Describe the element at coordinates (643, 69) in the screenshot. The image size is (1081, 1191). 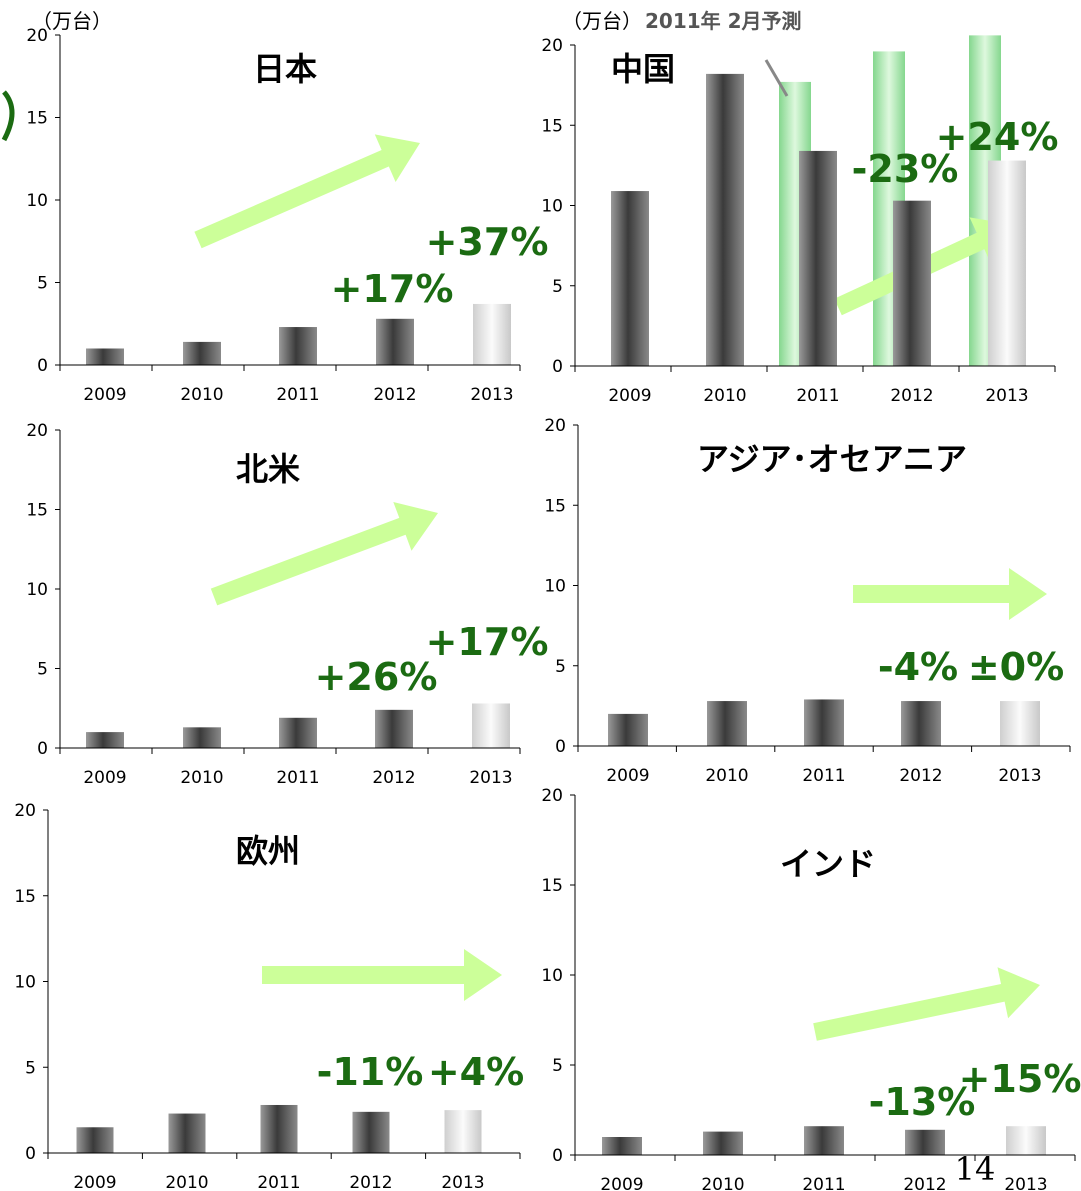
I see `chart-title: 中国` at that location.